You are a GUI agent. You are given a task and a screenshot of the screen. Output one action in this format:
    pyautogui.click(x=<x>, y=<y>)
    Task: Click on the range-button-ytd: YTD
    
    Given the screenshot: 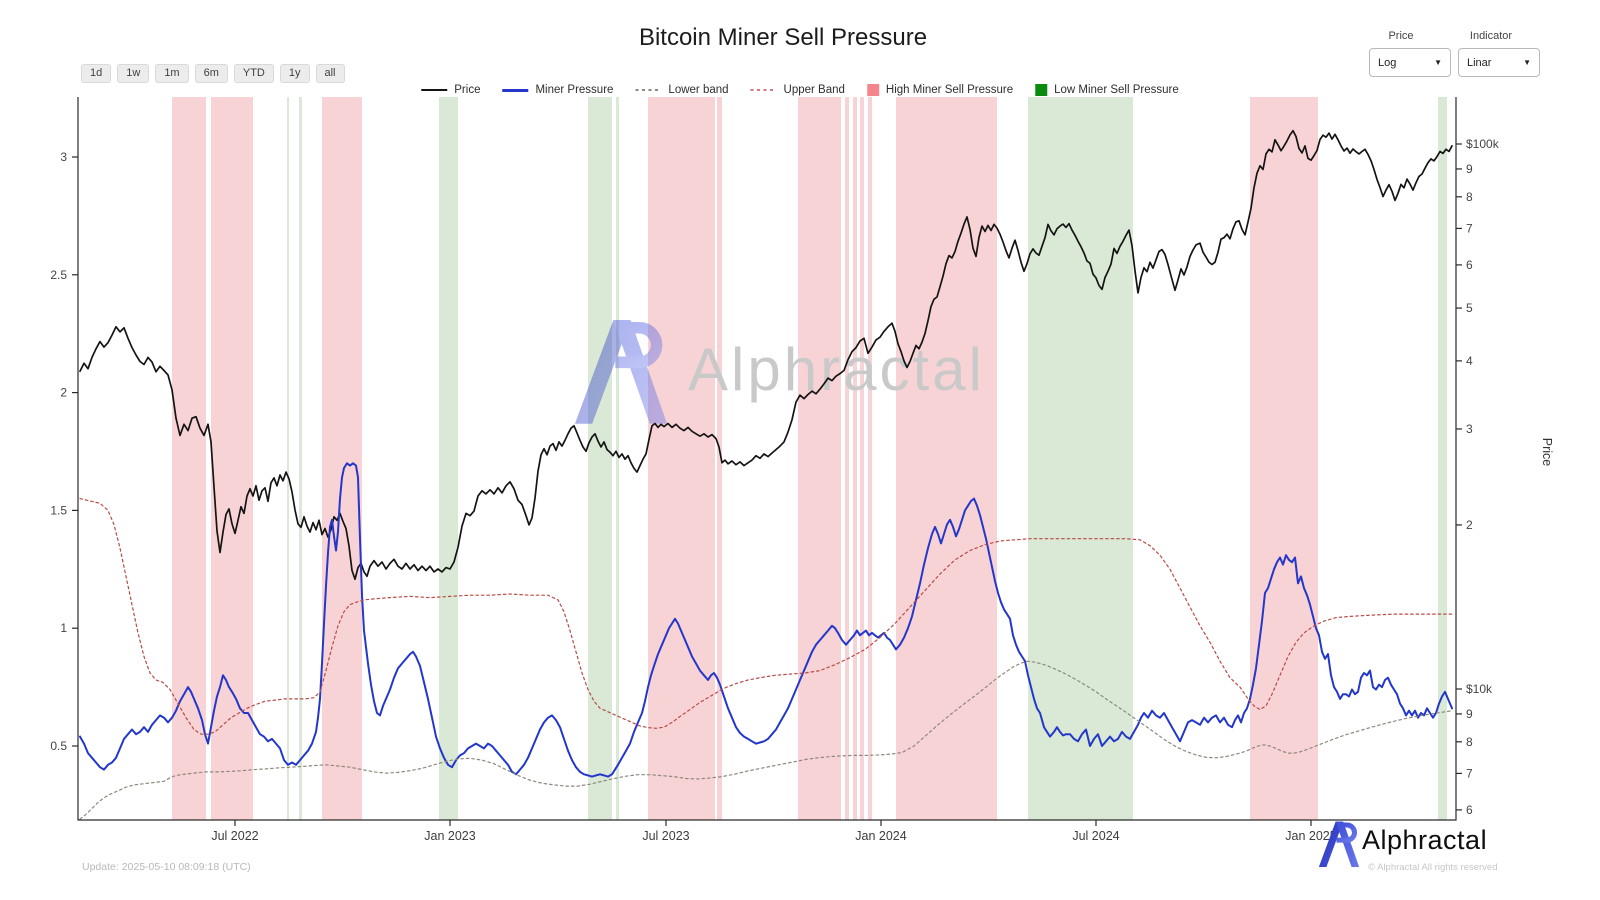 What is the action you would take?
    pyautogui.click(x=253, y=73)
    